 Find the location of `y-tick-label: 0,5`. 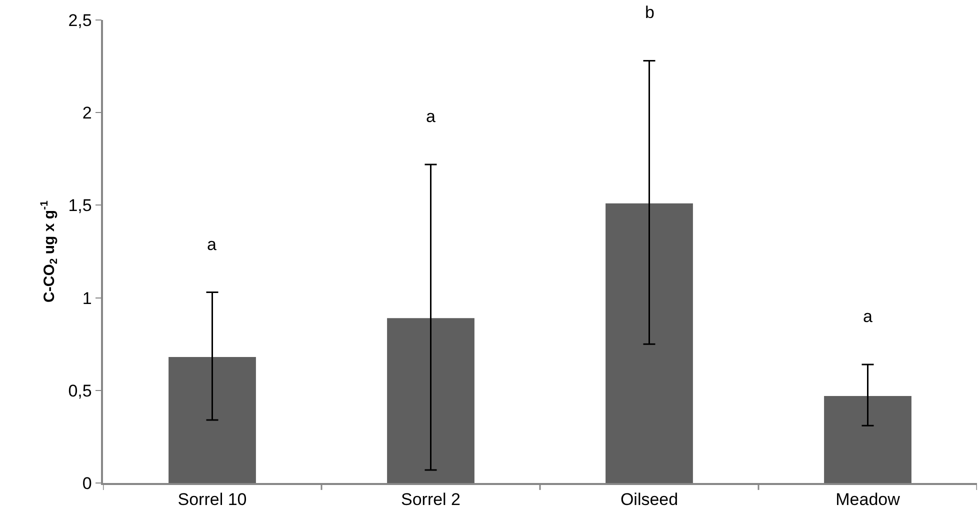

y-tick-label: 0,5 is located at coordinates (80, 390).